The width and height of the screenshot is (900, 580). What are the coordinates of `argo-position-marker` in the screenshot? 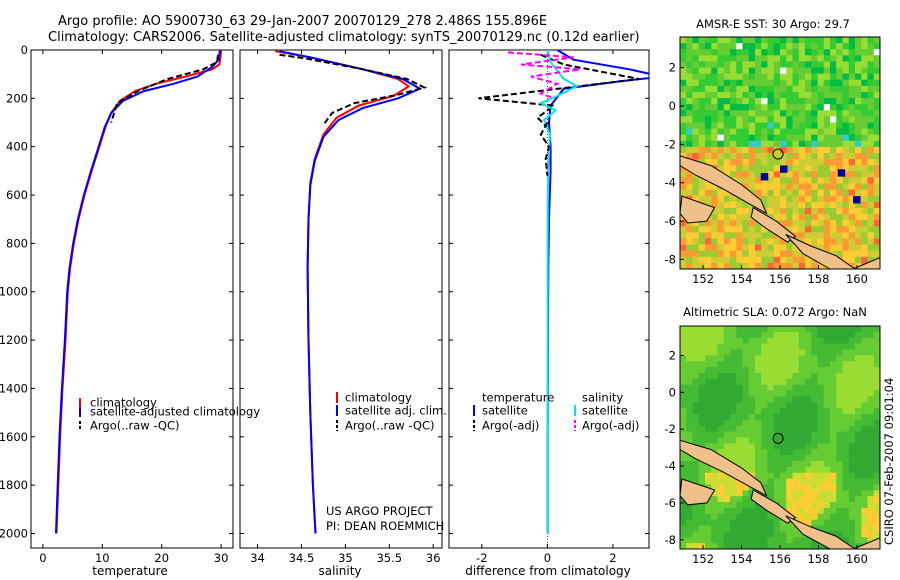 It's located at (778, 438).